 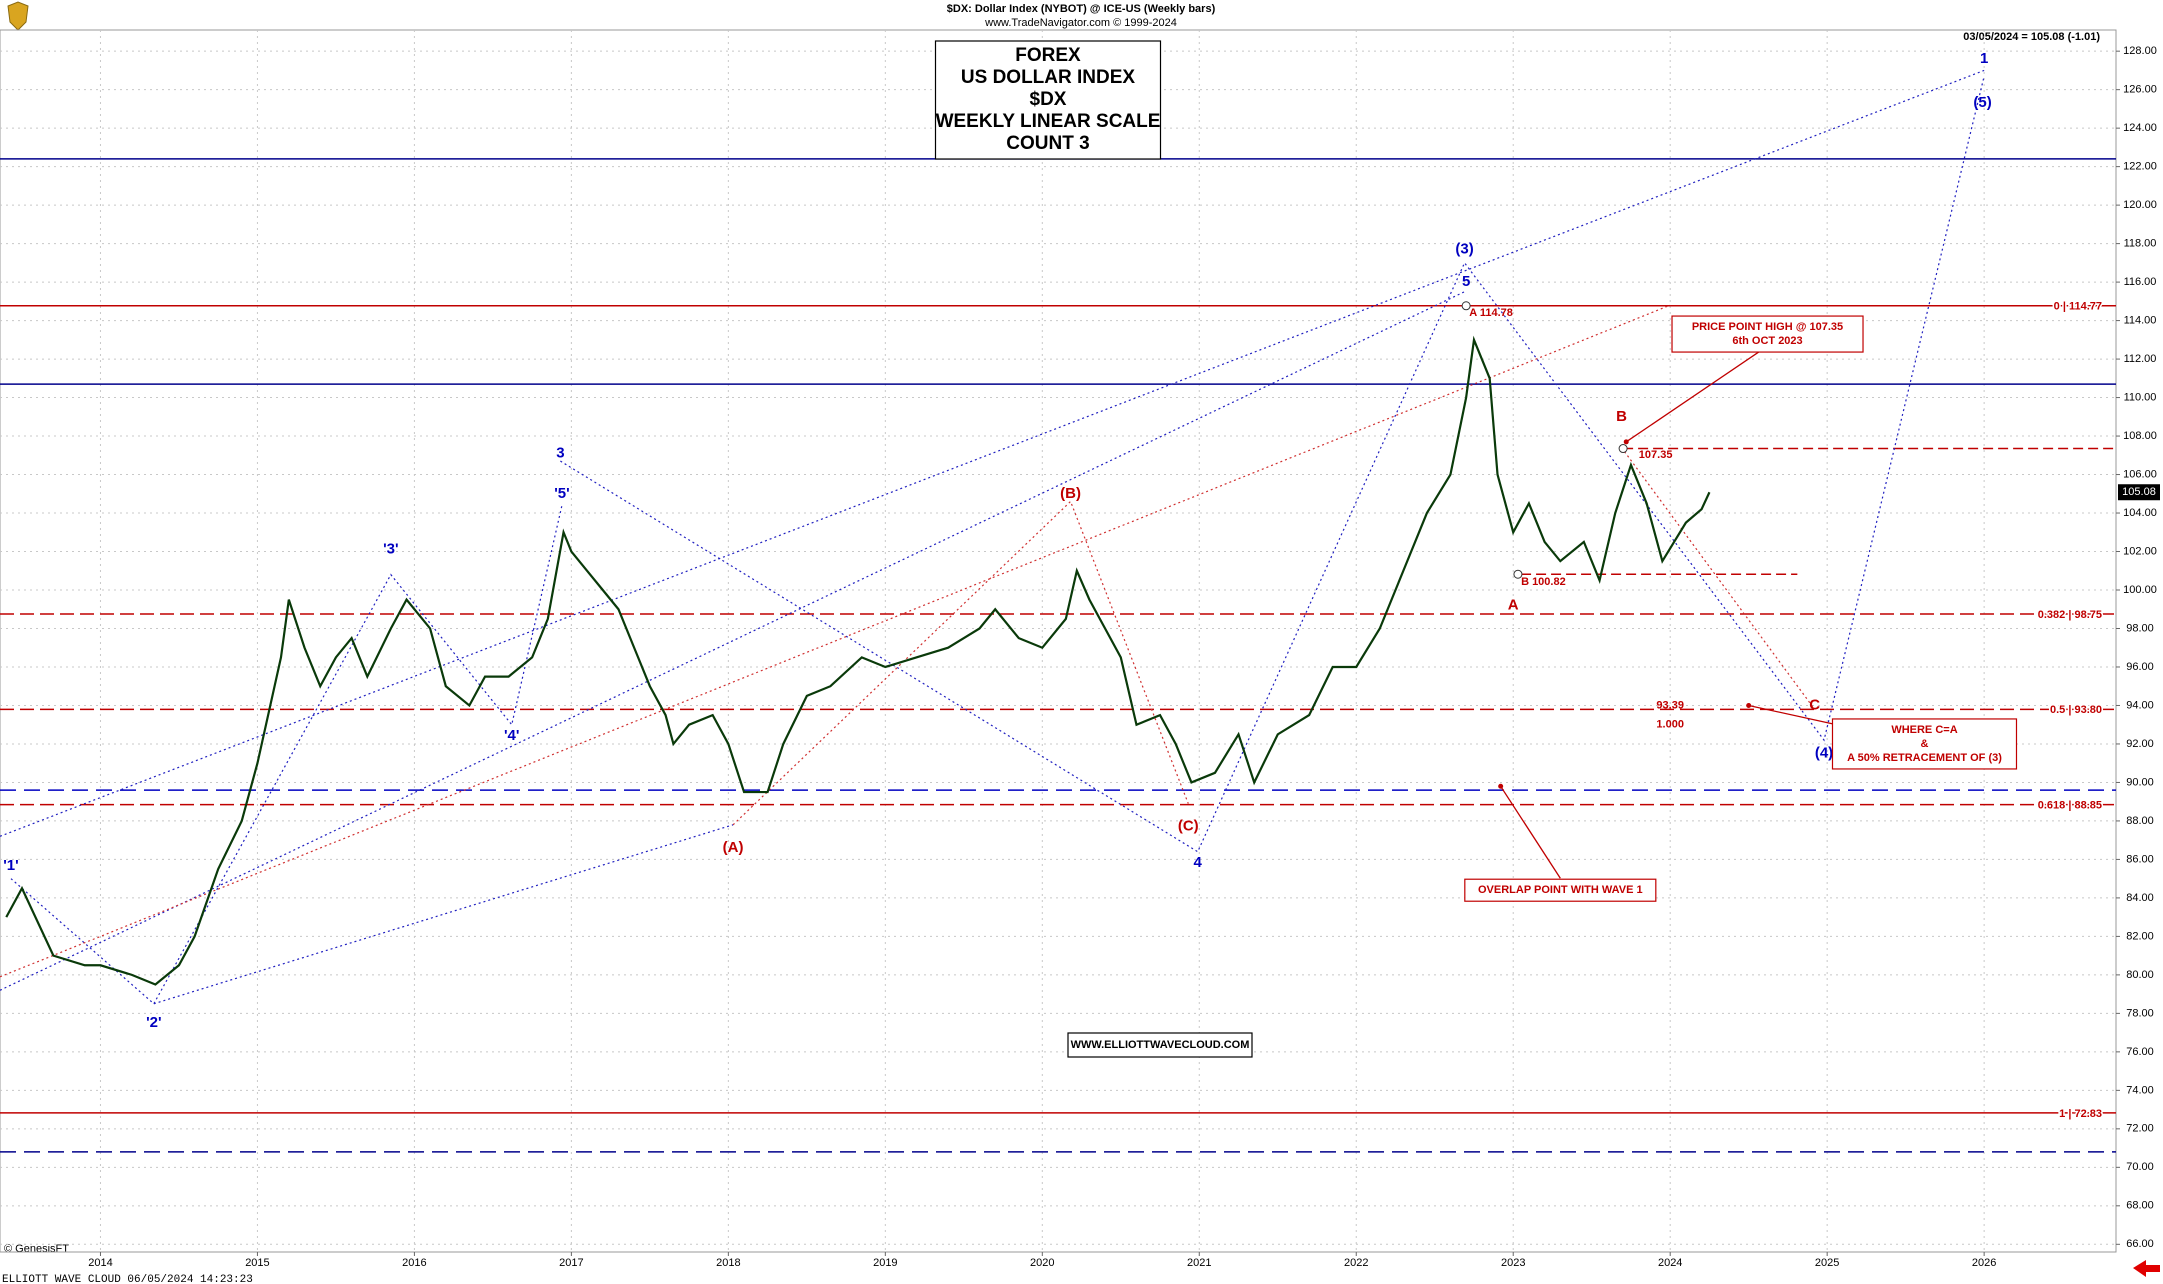 What do you see at coordinates (1356, 1263) in the screenshot?
I see `x-tick-label: 2022` at bounding box center [1356, 1263].